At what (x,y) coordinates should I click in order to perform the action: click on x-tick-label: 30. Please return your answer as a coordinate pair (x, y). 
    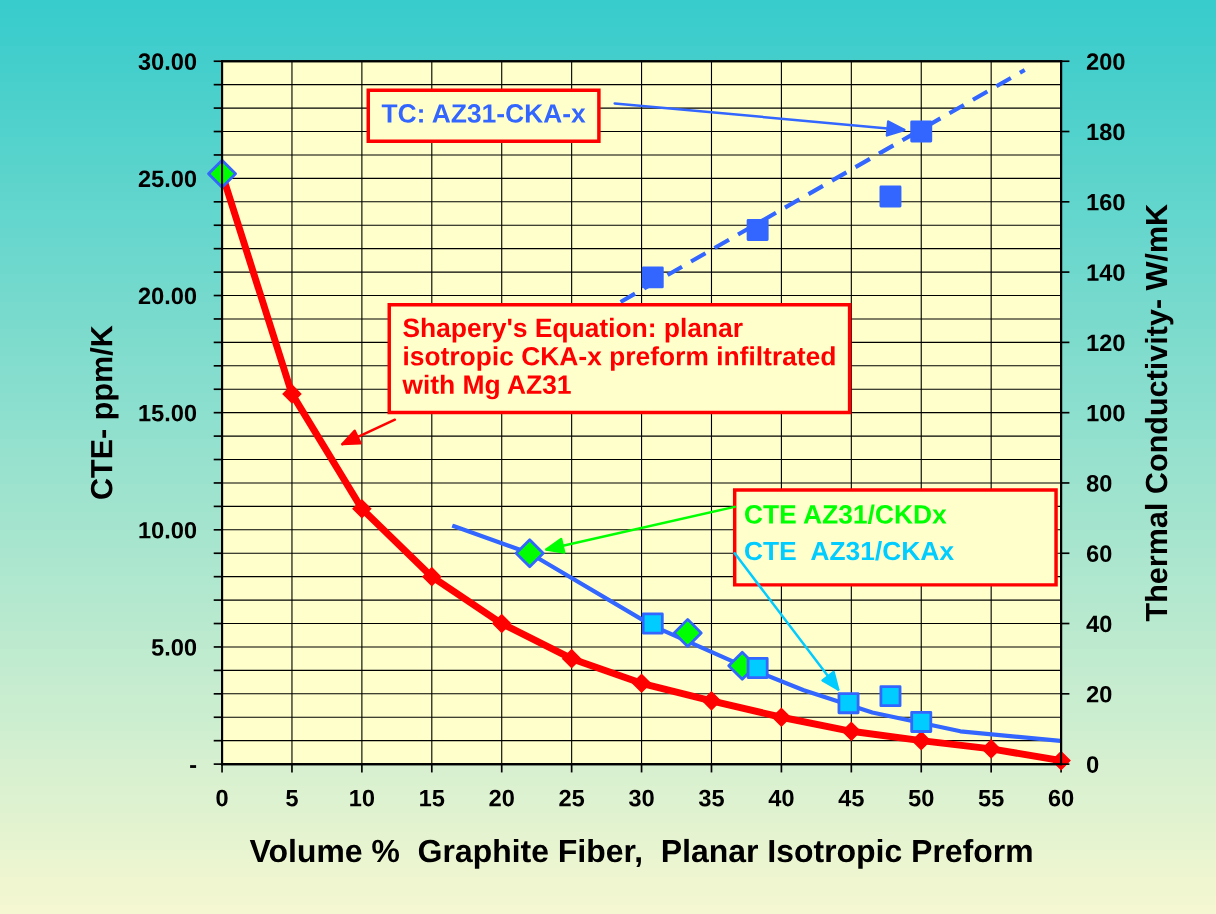
    Looking at the image, I should click on (641, 798).